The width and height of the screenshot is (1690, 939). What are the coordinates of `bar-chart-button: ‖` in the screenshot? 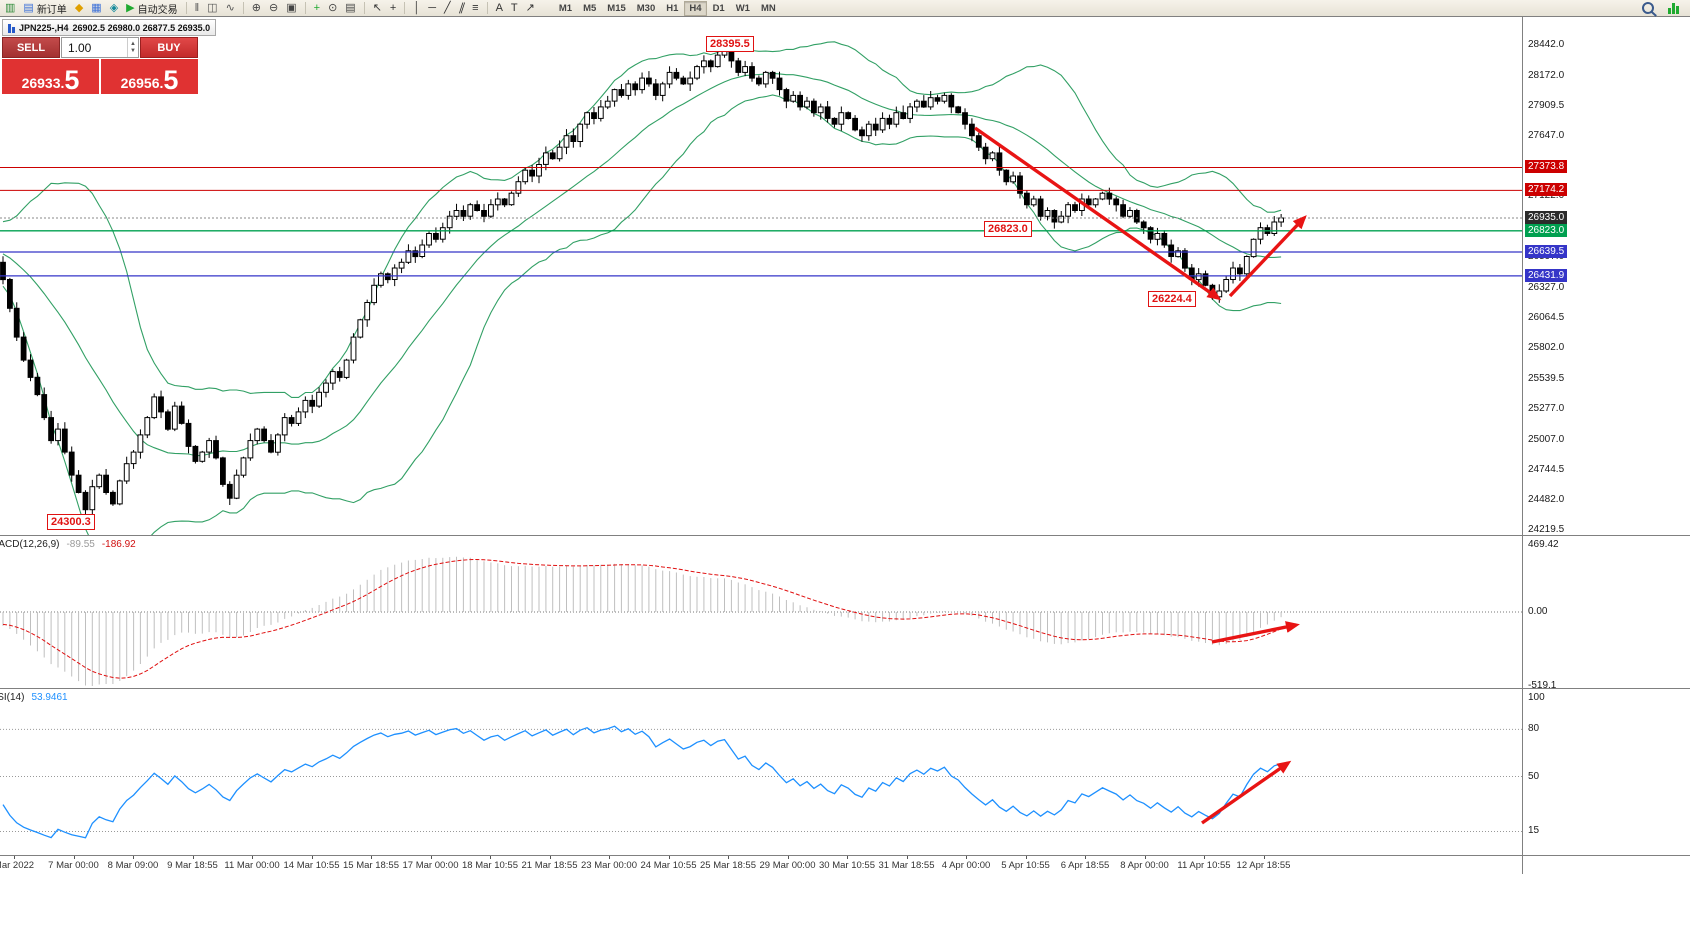 It's located at (197, 8).